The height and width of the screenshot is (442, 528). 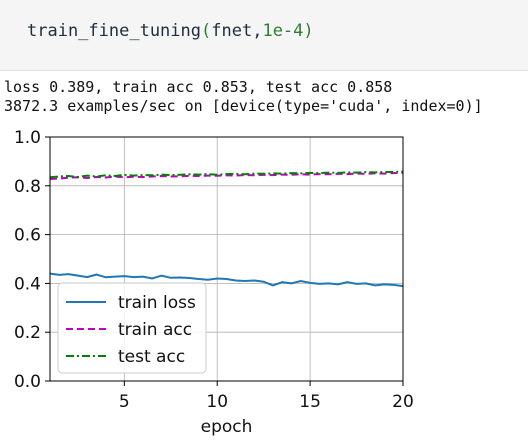 What do you see at coordinates (226, 280) in the screenshot?
I see `series-line-train-loss` at bounding box center [226, 280].